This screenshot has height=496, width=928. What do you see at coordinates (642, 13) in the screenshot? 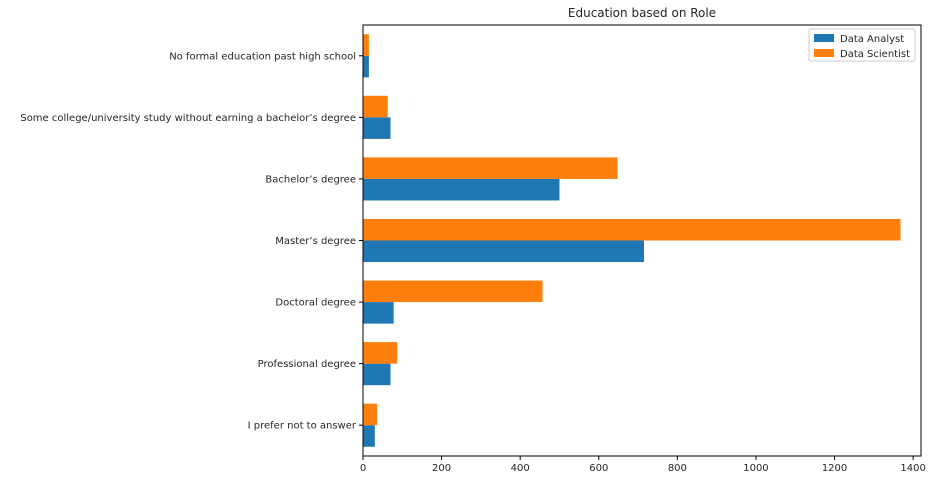
I see `chart-title: Education based on Role` at bounding box center [642, 13].